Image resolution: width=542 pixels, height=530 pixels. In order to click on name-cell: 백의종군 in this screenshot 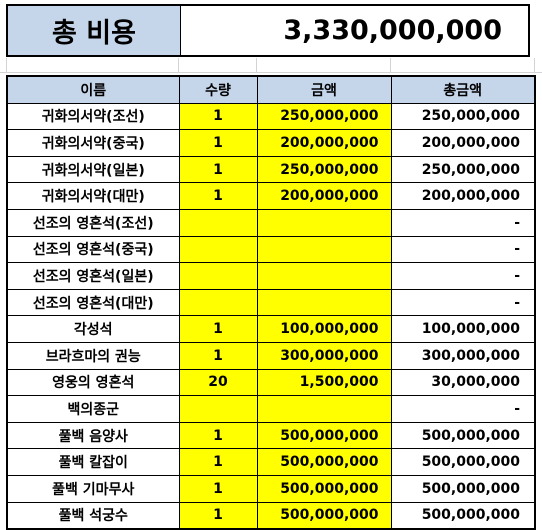, I will do `click(93, 409)`.